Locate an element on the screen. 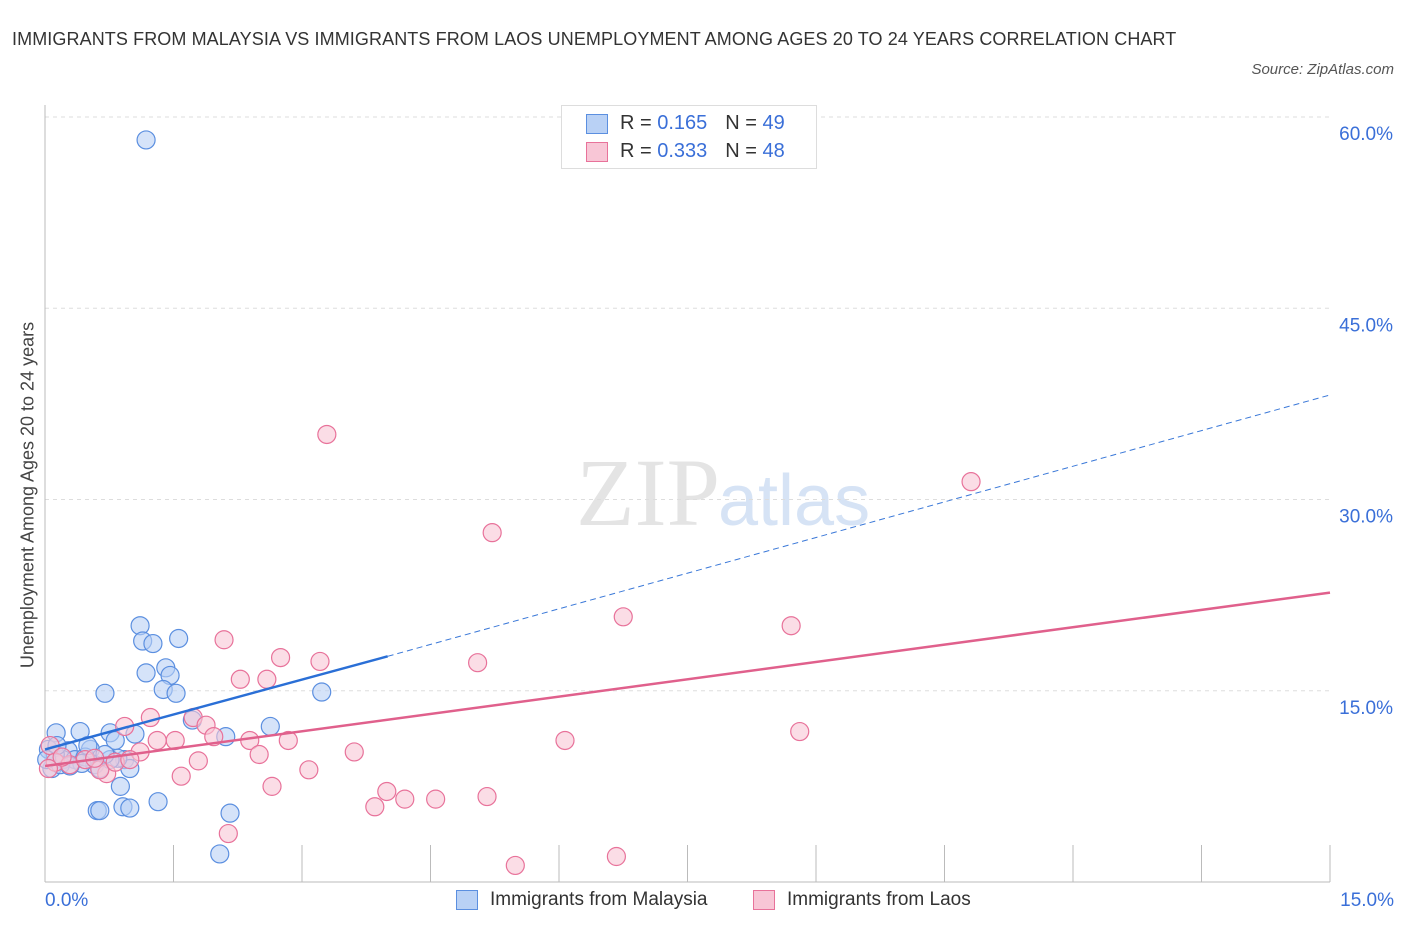 This screenshot has width=1406, height=930. n-value: 49 is located at coordinates (773, 123).